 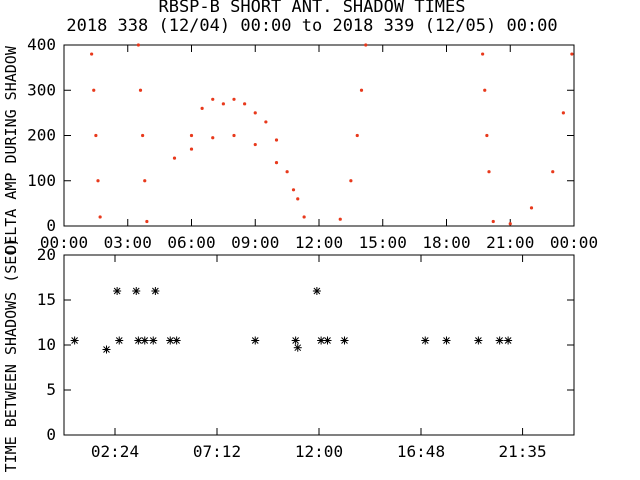 What do you see at coordinates (115, 451) in the screenshot?
I see `x-tick-label: 02:24` at bounding box center [115, 451].